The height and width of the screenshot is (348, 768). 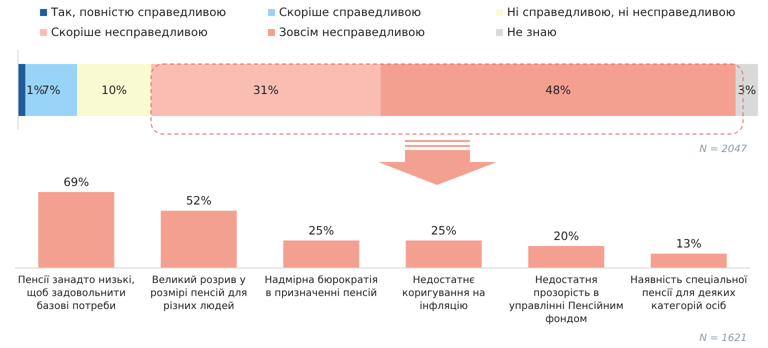 What do you see at coordinates (129, 32) in the screenshot?
I see `legend-label: Скоріше несправедливою` at bounding box center [129, 32].